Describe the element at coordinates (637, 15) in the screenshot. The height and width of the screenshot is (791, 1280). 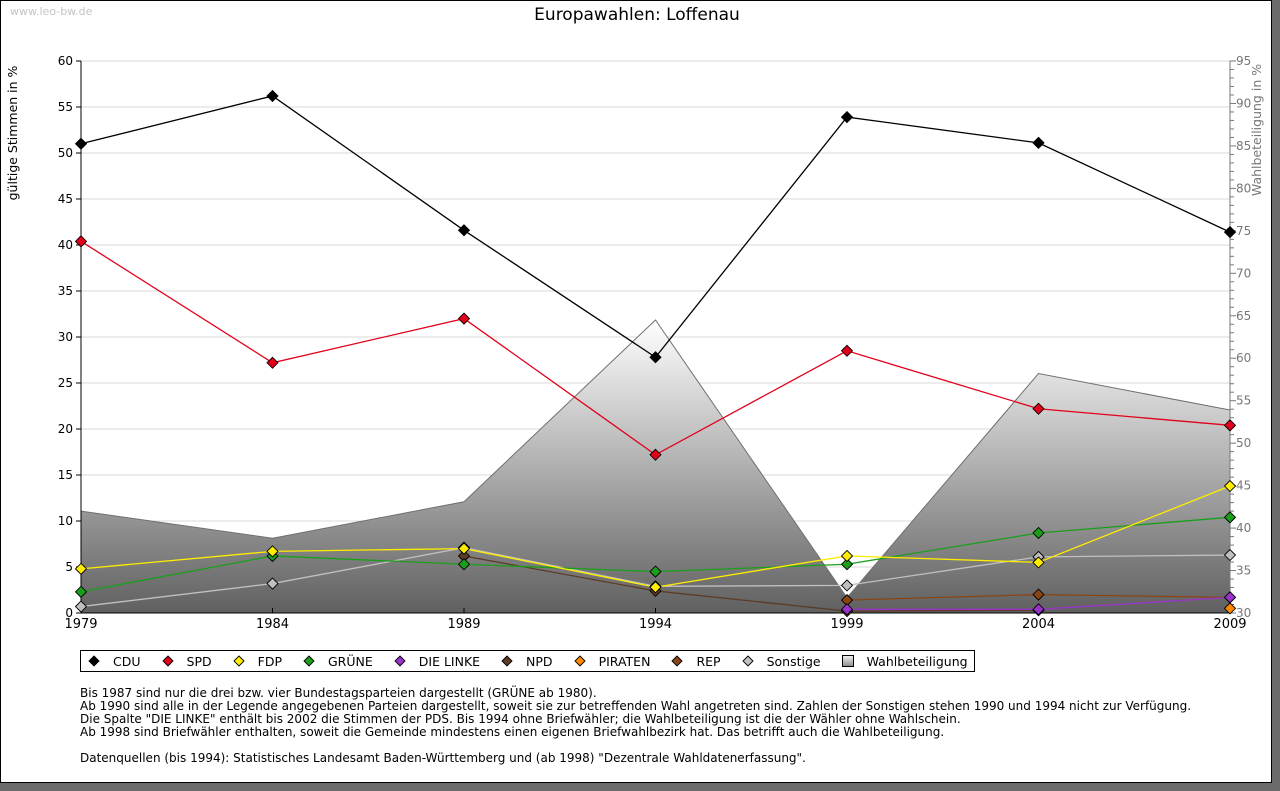
I see `chart-title: Europawahlen: Loffenau` at that location.